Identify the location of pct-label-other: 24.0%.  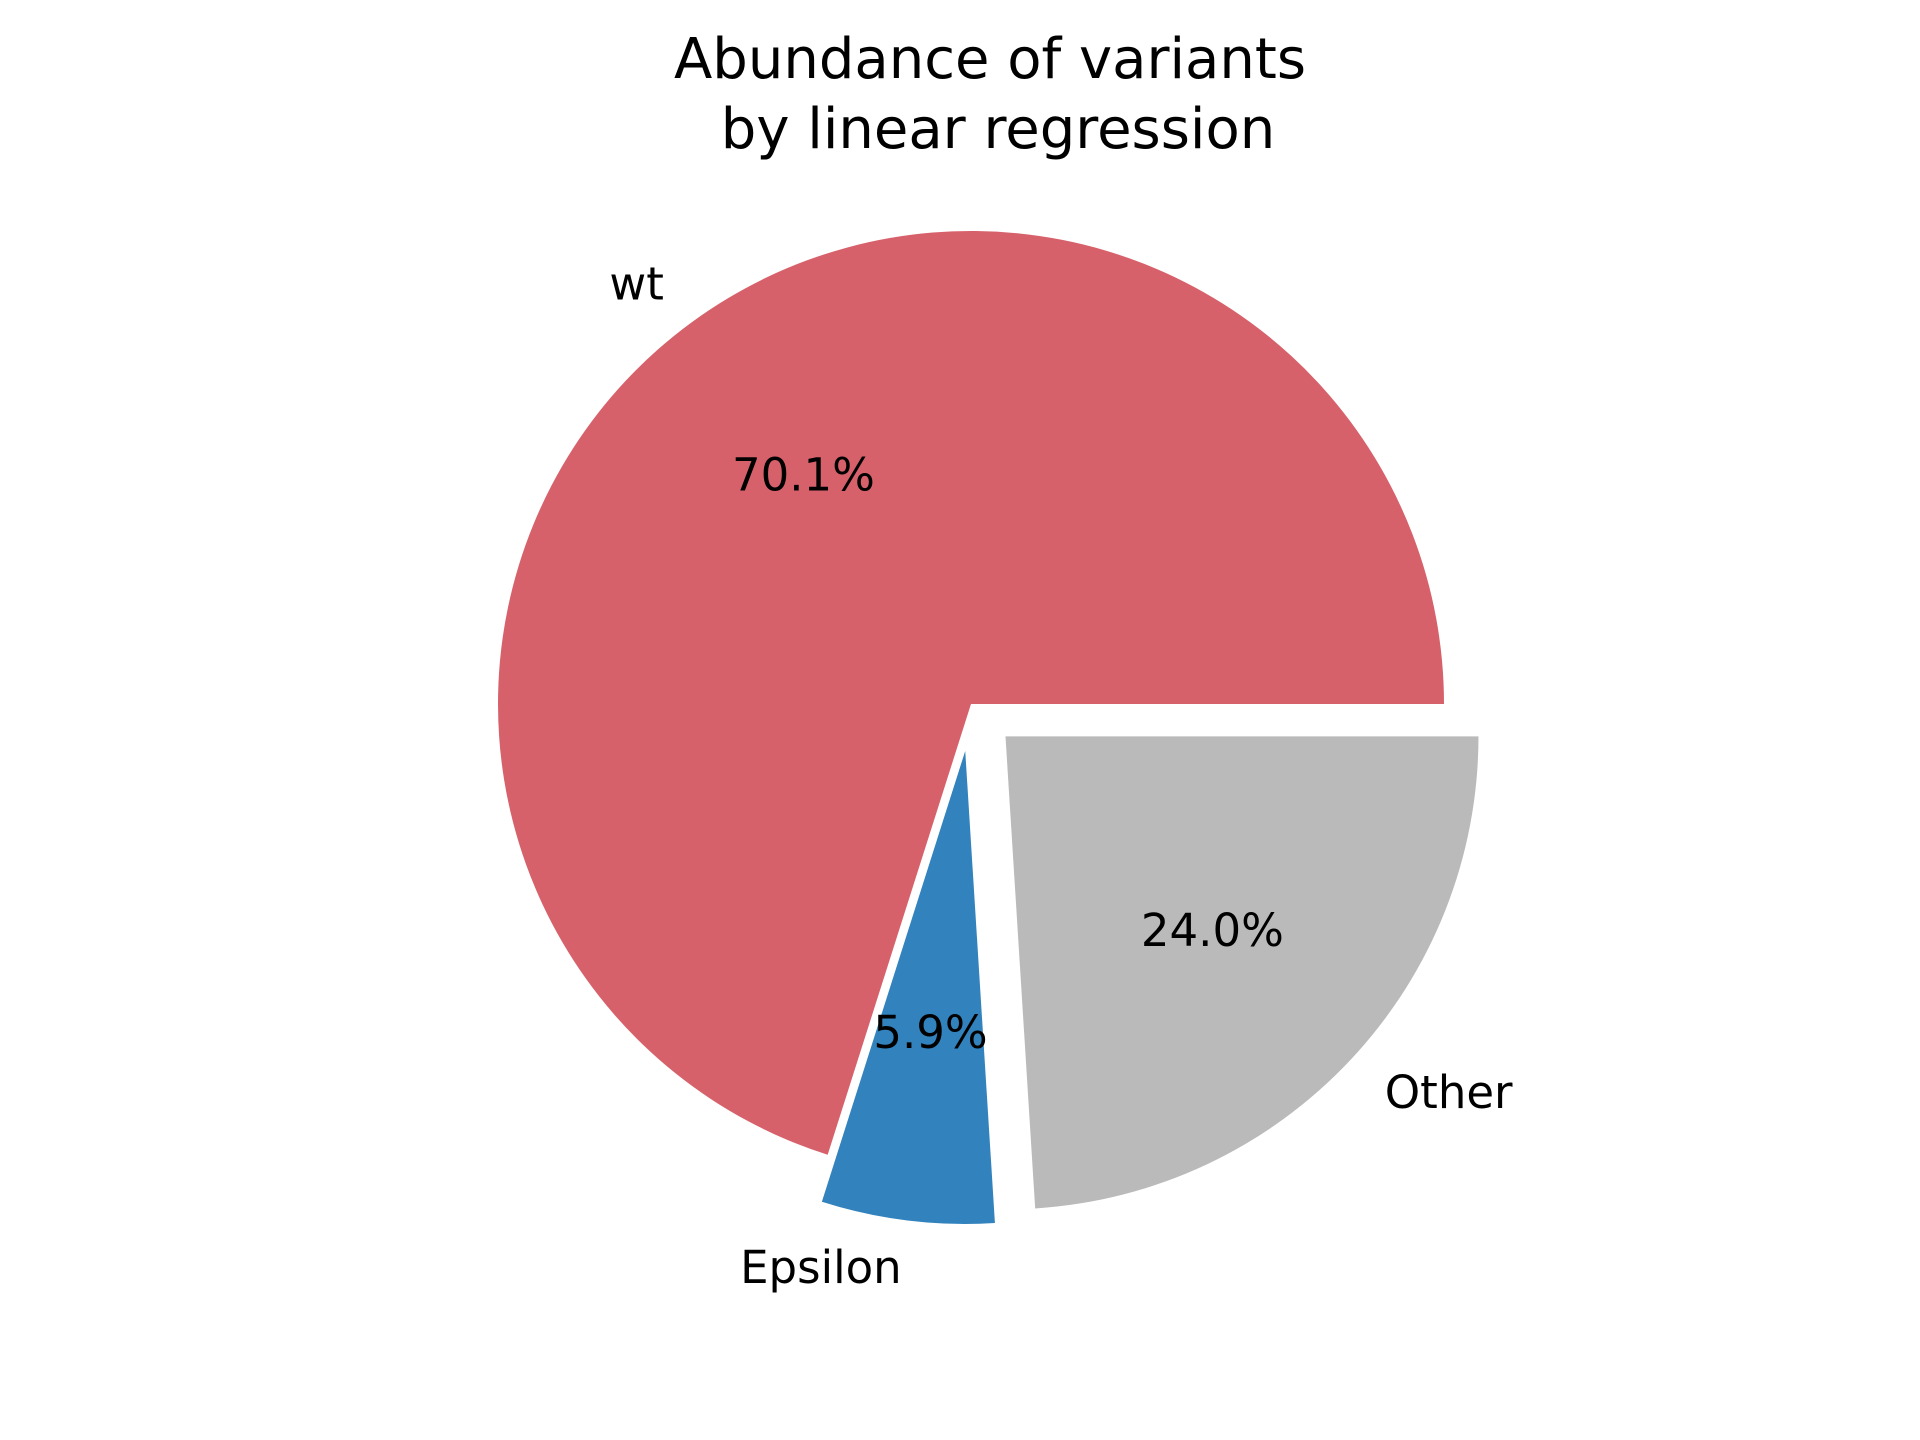
(1212, 930).